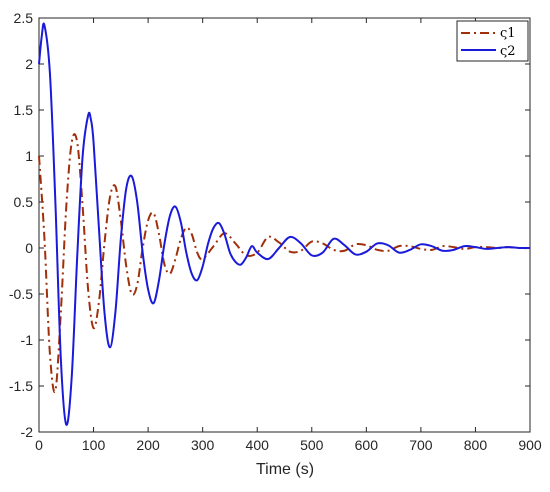 The width and height of the screenshot is (550, 492). What do you see at coordinates (24, 202) in the screenshot?
I see `y-tick-label: 0.5` at bounding box center [24, 202].